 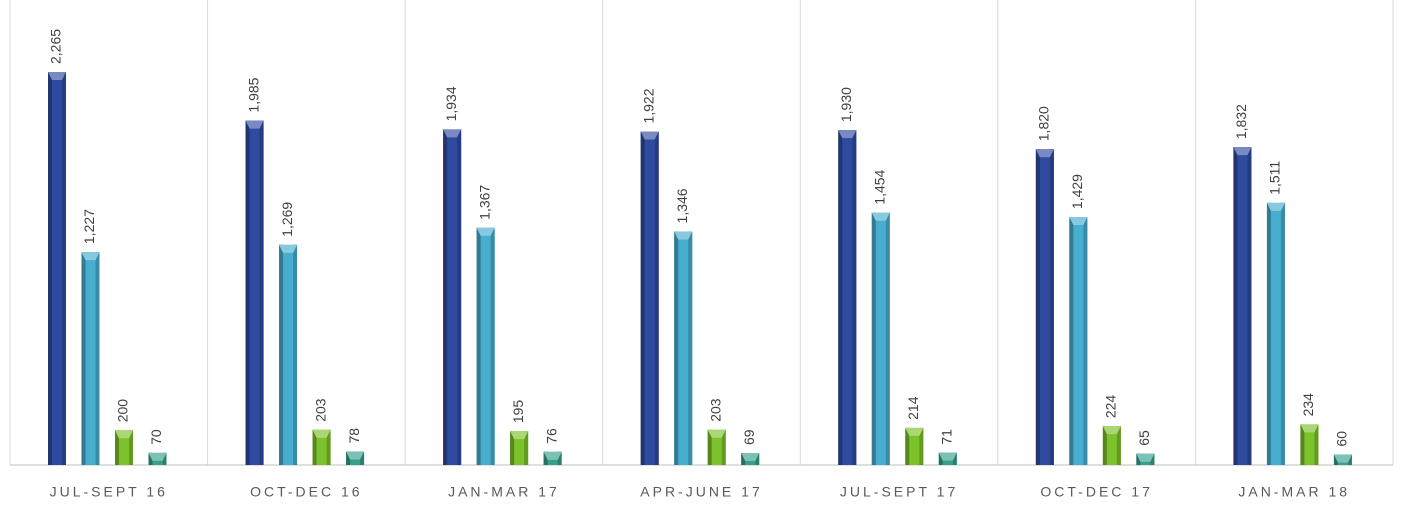 What do you see at coordinates (320, 410) in the screenshot?
I see `value-label: 203` at bounding box center [320, 410].